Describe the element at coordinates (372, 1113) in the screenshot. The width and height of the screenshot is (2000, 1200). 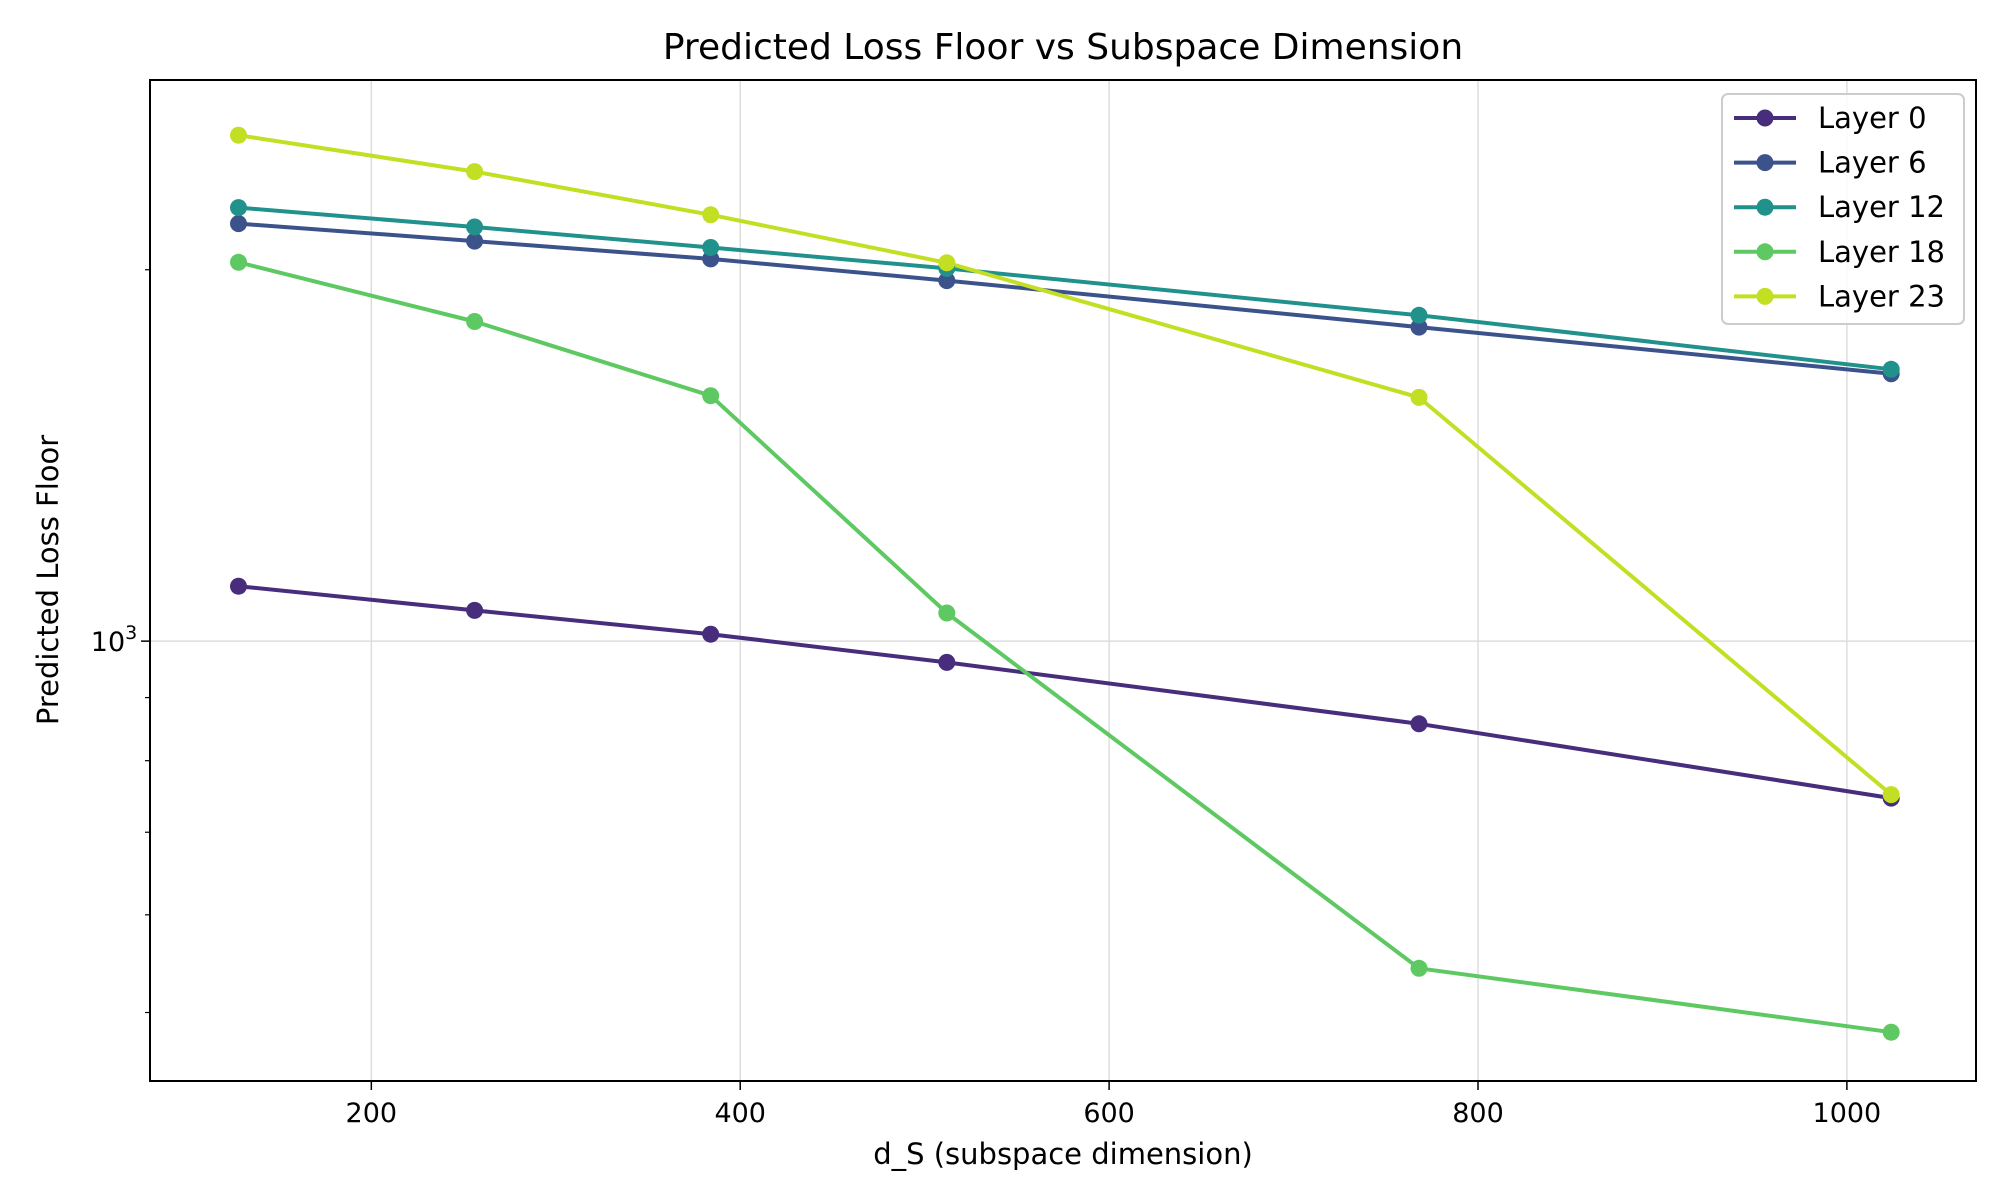
I see `x-tick-label: 200` at that location.